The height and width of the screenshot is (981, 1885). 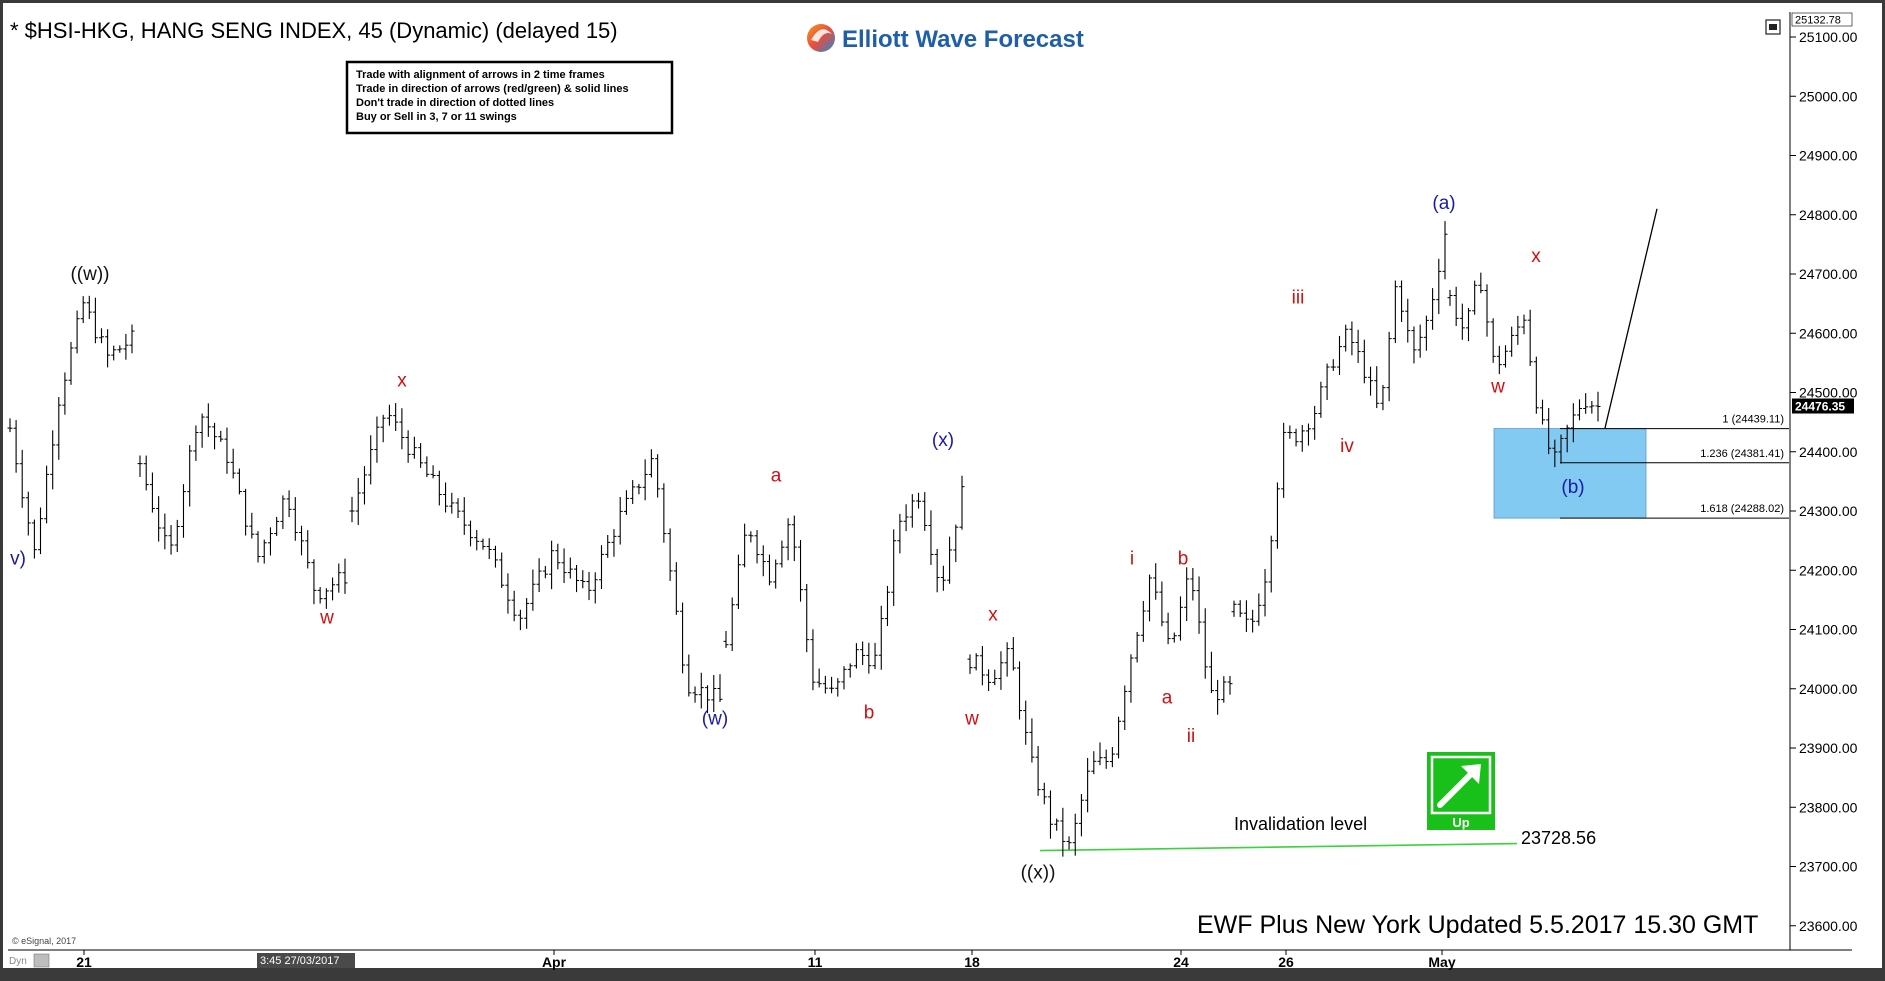 I want to click on x-tick-label: 26, so click(x=1286, y=962).